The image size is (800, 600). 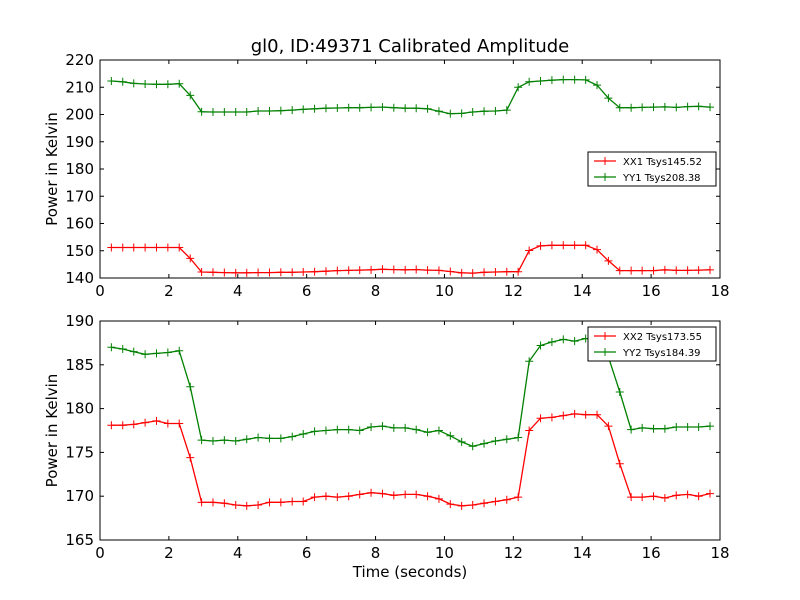 What do you see at coordinates (410, 572) in the screenshot?
I see `x-axis-label: Time (seconds)` at bounding box center [410, 572].